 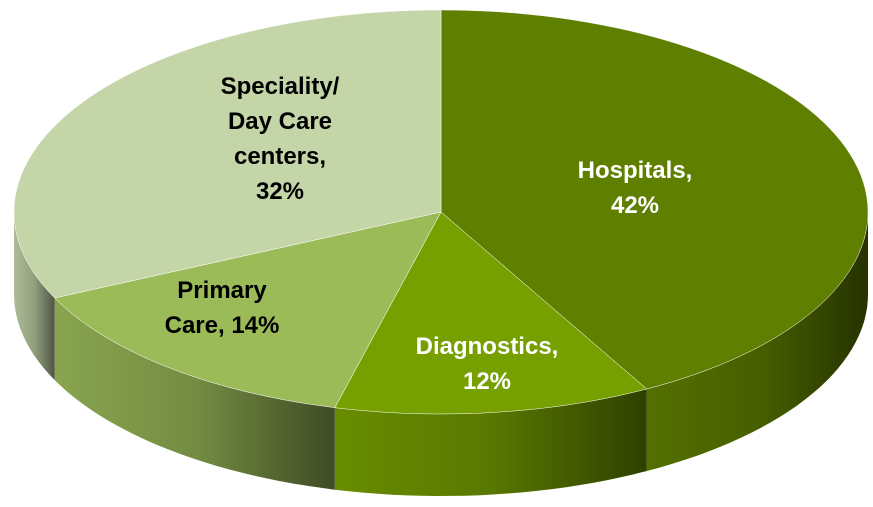 I want to click on slice, so click(x=491, y=313).